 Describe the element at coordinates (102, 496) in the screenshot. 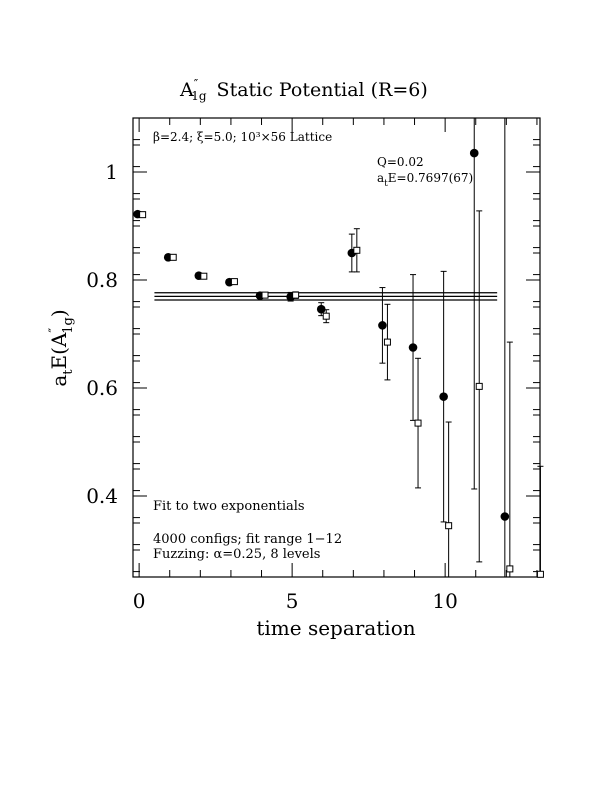

I see `y-tick-label-0.4: 0.4` at that location.